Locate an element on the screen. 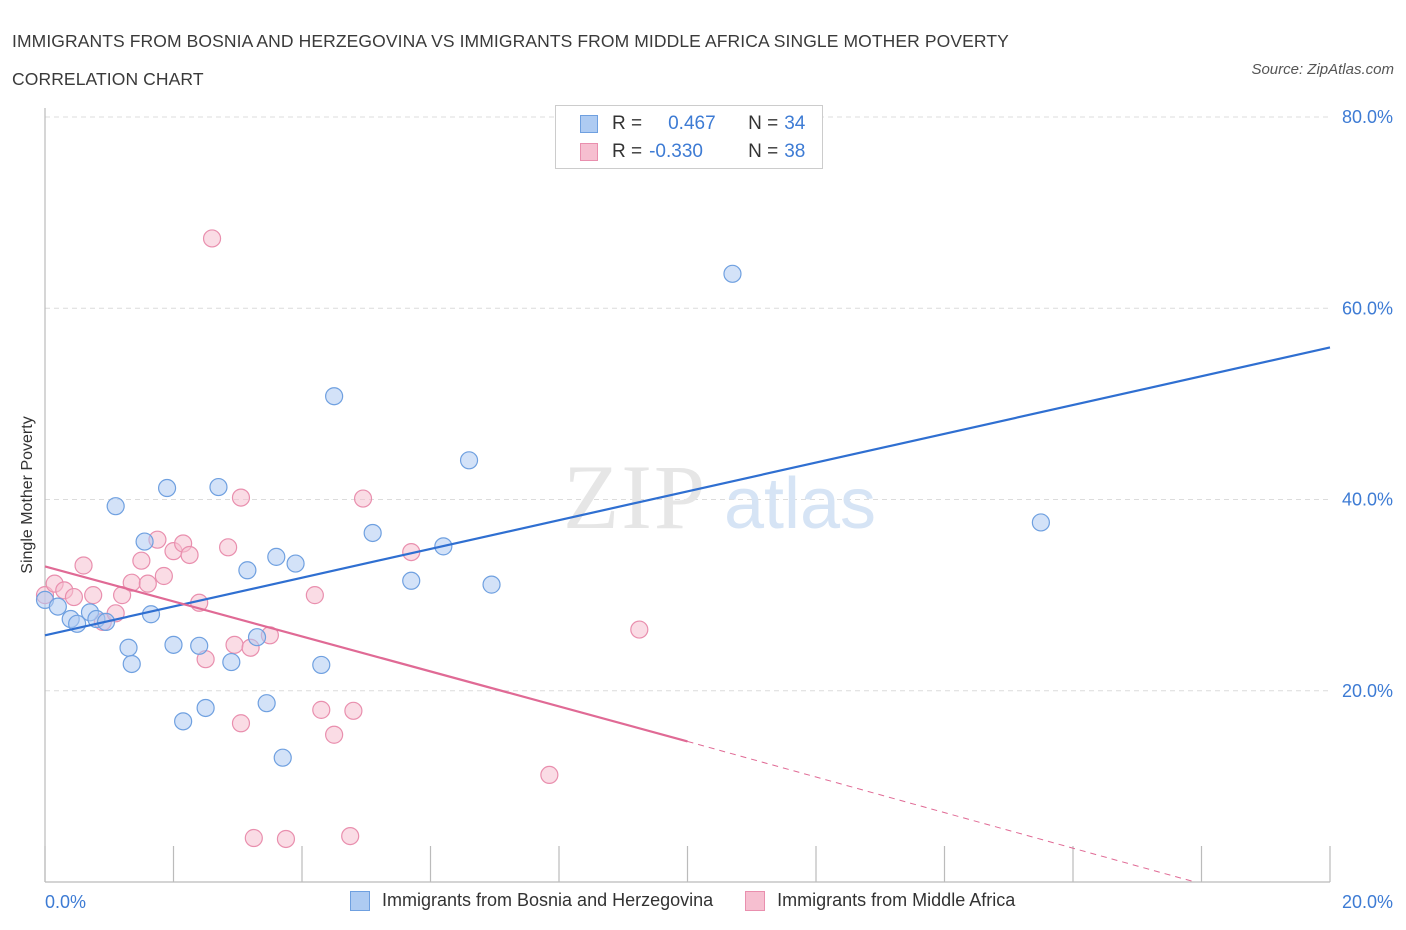  watermark-atlas: atlas is located at coordinates (800, 504).